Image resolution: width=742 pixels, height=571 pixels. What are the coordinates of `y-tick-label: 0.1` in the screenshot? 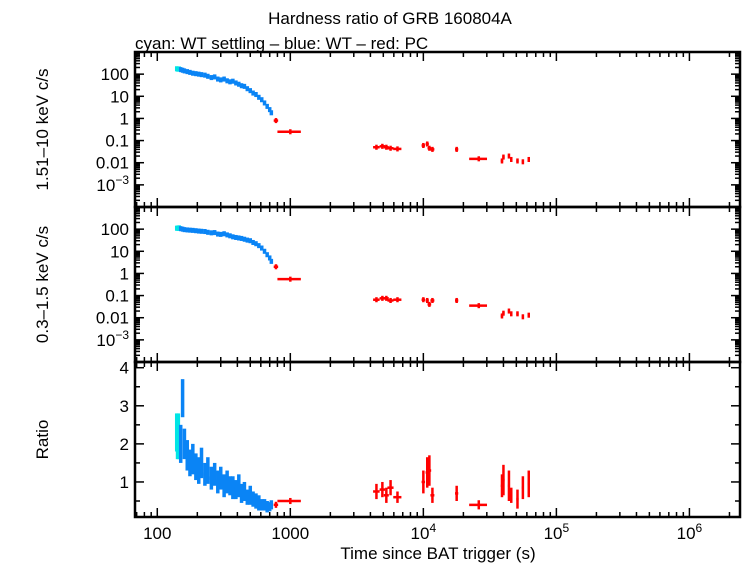 It's located at (117, 141).